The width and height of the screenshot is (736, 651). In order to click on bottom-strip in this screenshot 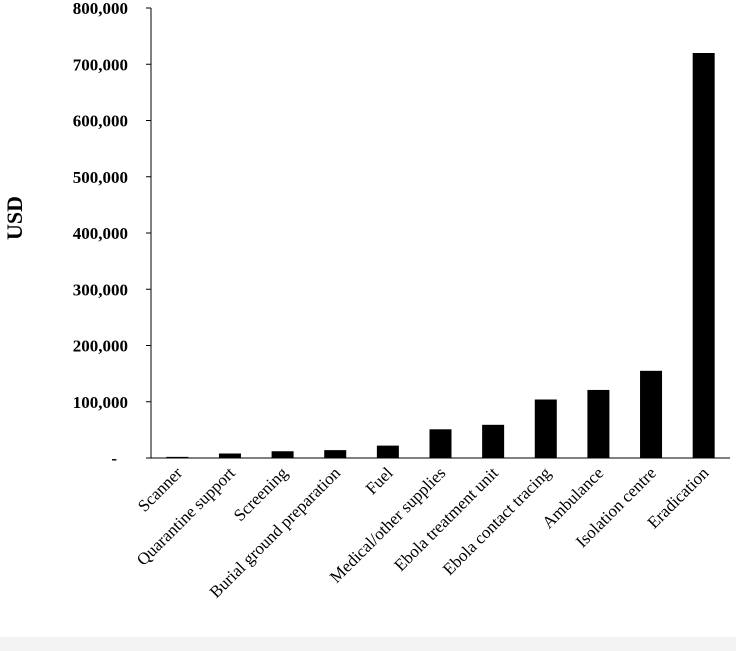, I will do `click(368, 644)`.